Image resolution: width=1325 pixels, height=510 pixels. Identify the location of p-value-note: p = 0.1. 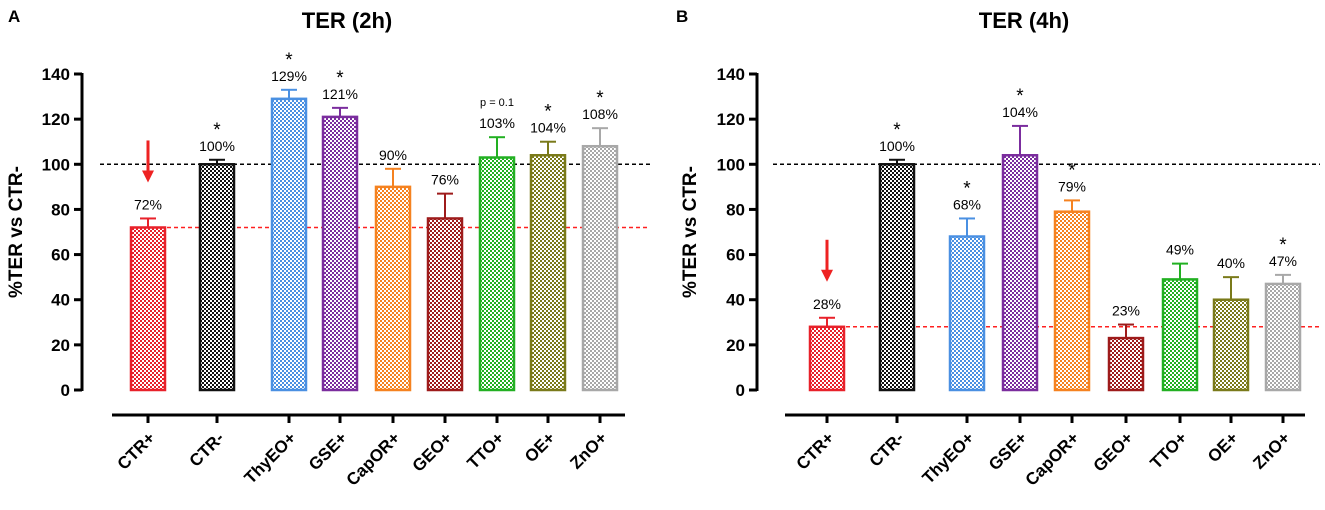
(497, 103).